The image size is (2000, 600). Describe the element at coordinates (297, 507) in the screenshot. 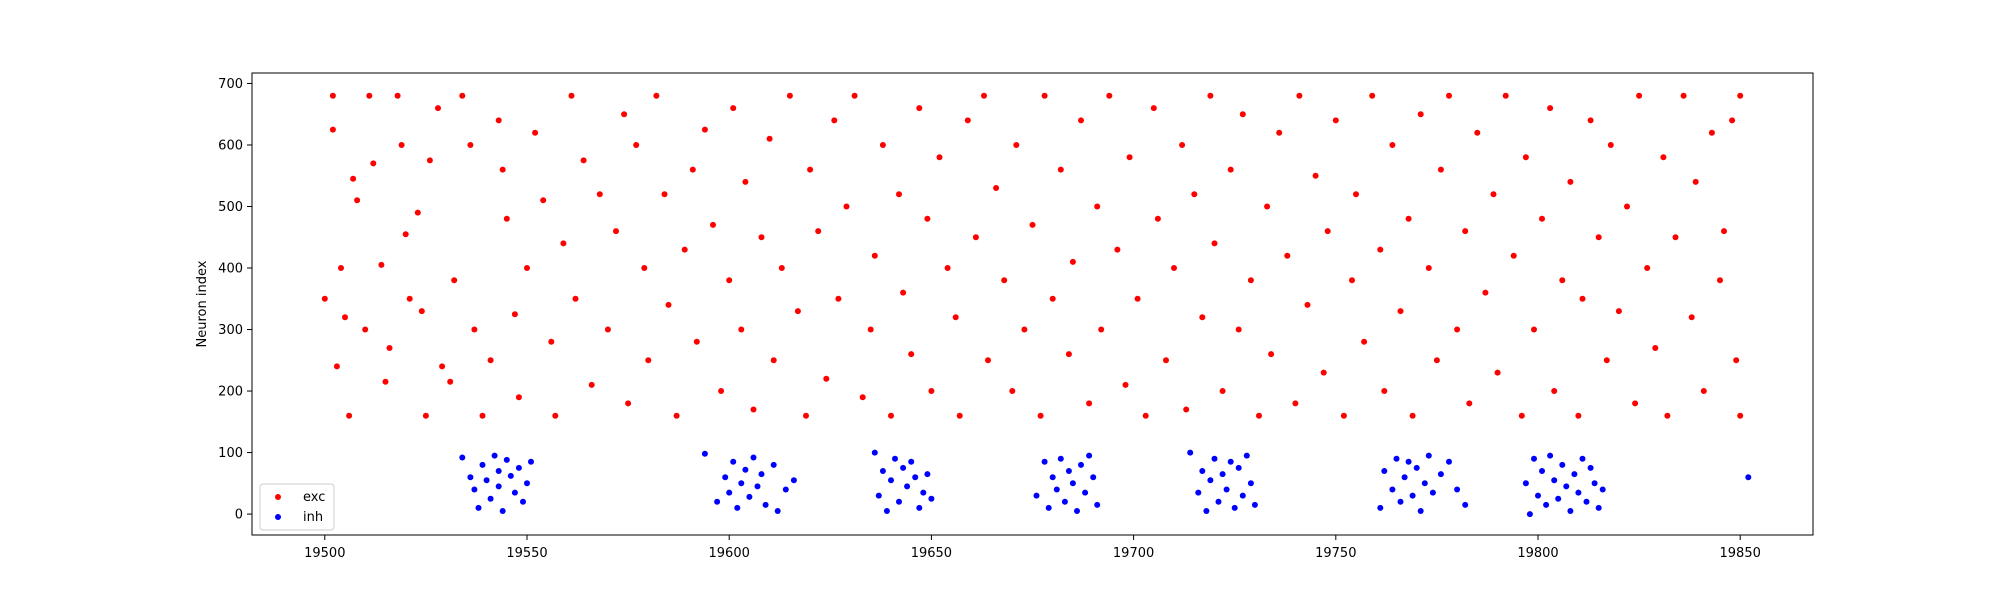

I see `legend: exc inh` at that location.